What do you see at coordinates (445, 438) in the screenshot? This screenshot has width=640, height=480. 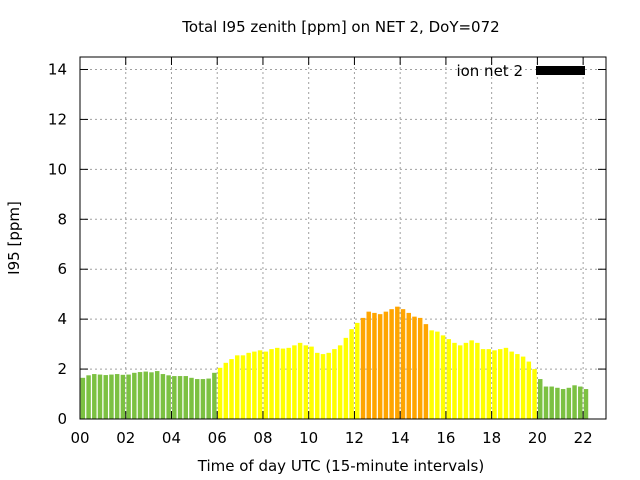 I see `x-tick-label: 16` at bounding box center [445, 438].